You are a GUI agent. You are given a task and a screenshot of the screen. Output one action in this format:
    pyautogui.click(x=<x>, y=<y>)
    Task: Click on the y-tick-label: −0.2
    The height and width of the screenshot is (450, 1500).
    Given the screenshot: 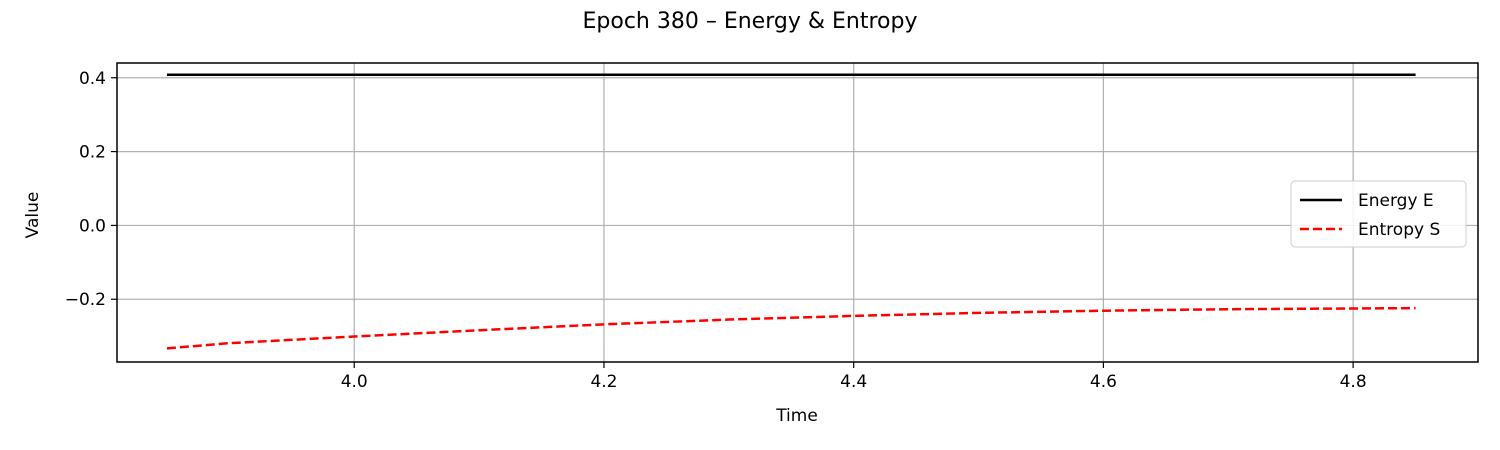 What is the action you would take?
    pyautogui.click(x=85, y=300)
    